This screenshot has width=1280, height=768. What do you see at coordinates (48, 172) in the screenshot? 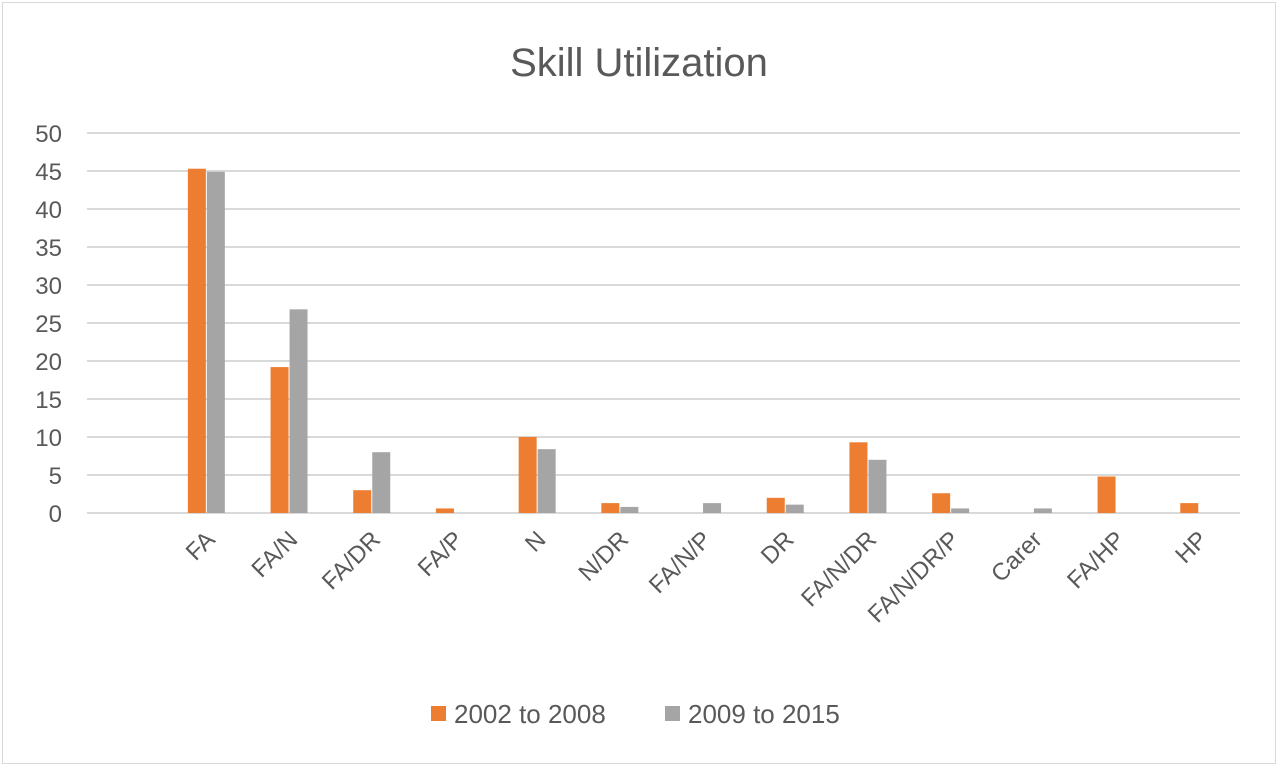
I see `y-tick-label: 45` at bounding box center [48, 172].